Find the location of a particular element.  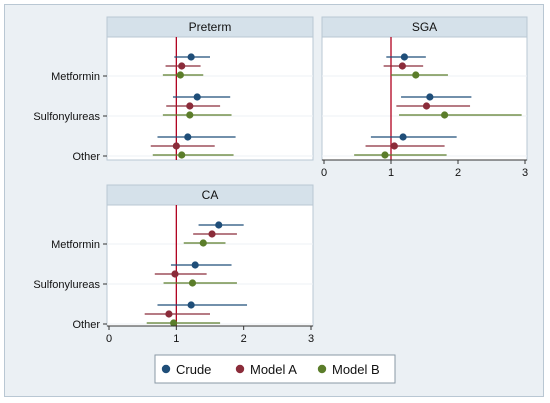

legend-label-model-a: Model A is located at coordinates (273, 369).